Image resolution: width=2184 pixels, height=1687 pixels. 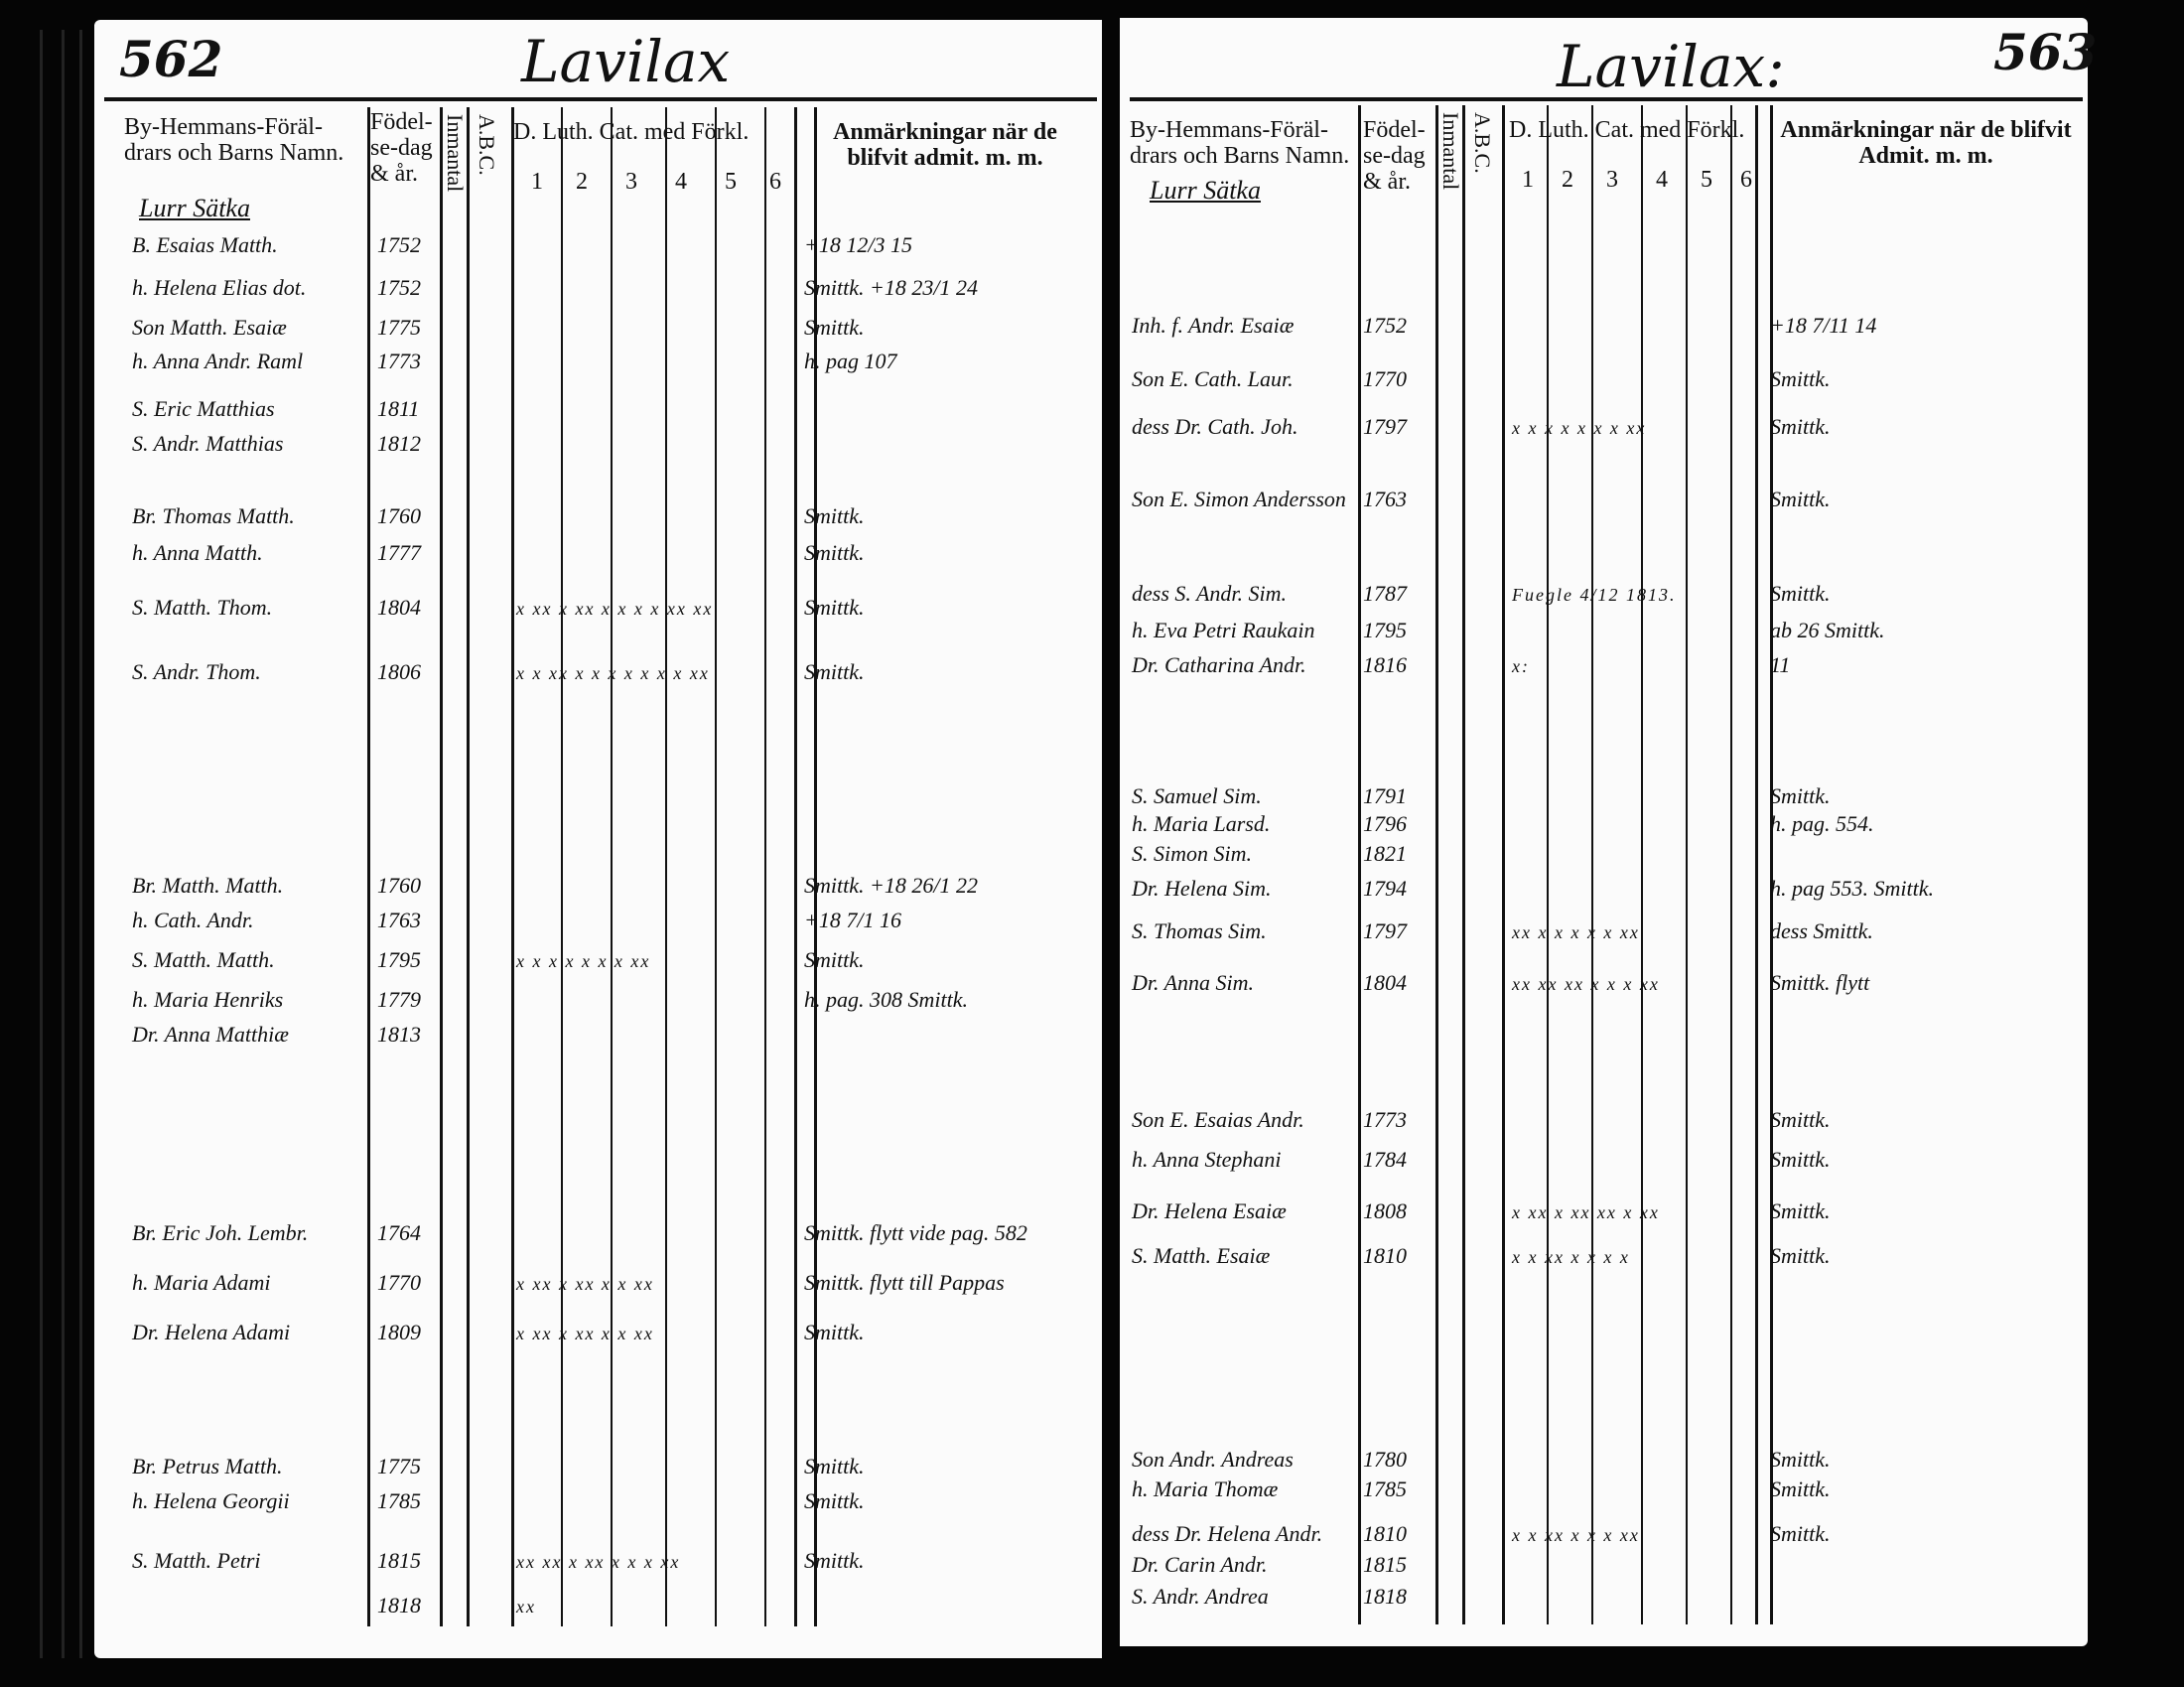 What do you see at coordinates (1385, 1459) in the screenshot?
I see `birth-year: 1780` at bounding box center [1385, 1459].